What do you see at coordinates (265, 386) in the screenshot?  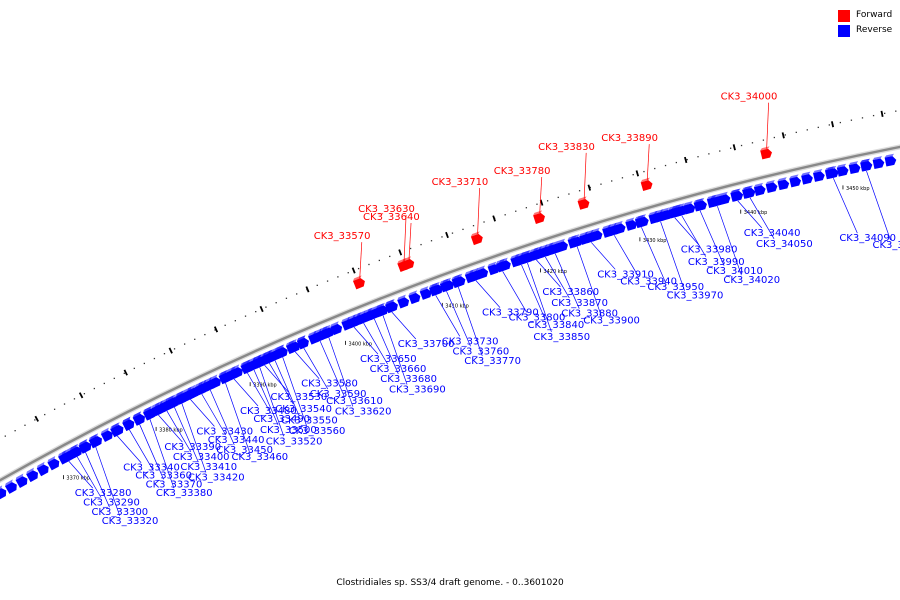 I see `ruler-tick-label: 3390 kbp` at bounding box center [265, 386].